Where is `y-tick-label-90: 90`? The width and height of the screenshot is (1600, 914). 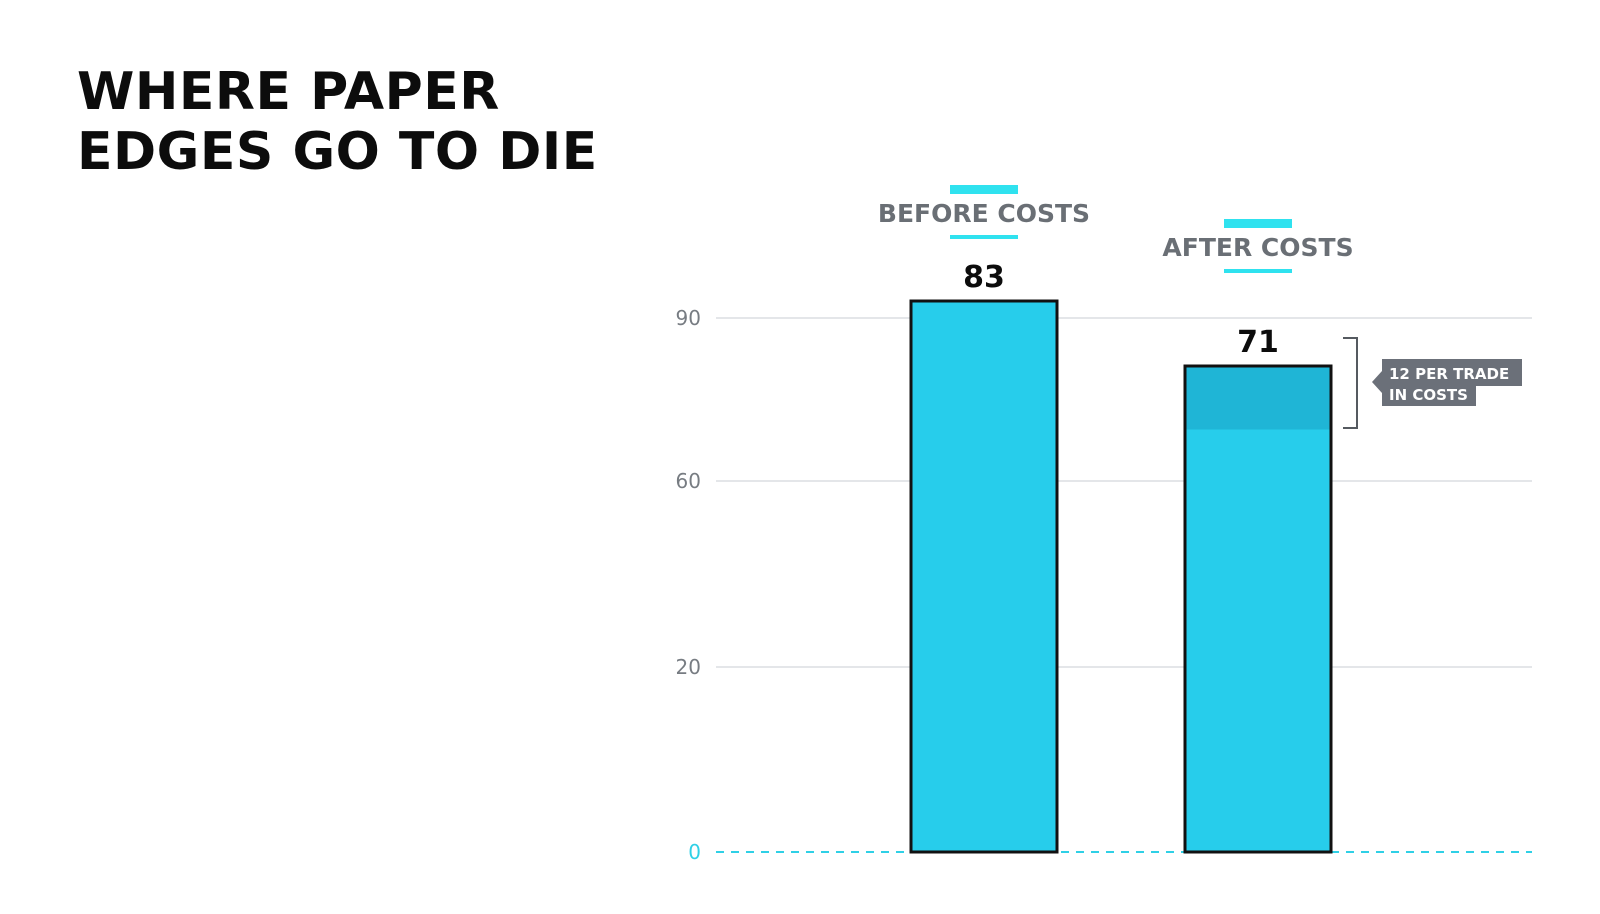
y-tick-label-90: 90 is located at coordinates (688, 318).